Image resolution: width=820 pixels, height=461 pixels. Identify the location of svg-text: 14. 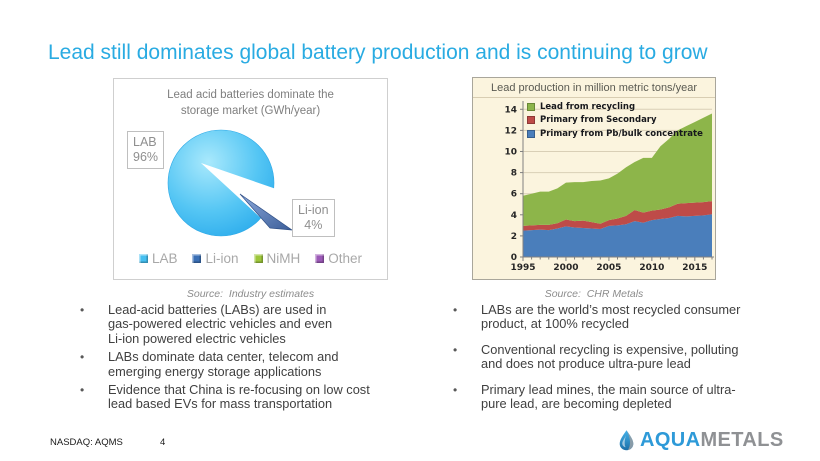
(510, 110).